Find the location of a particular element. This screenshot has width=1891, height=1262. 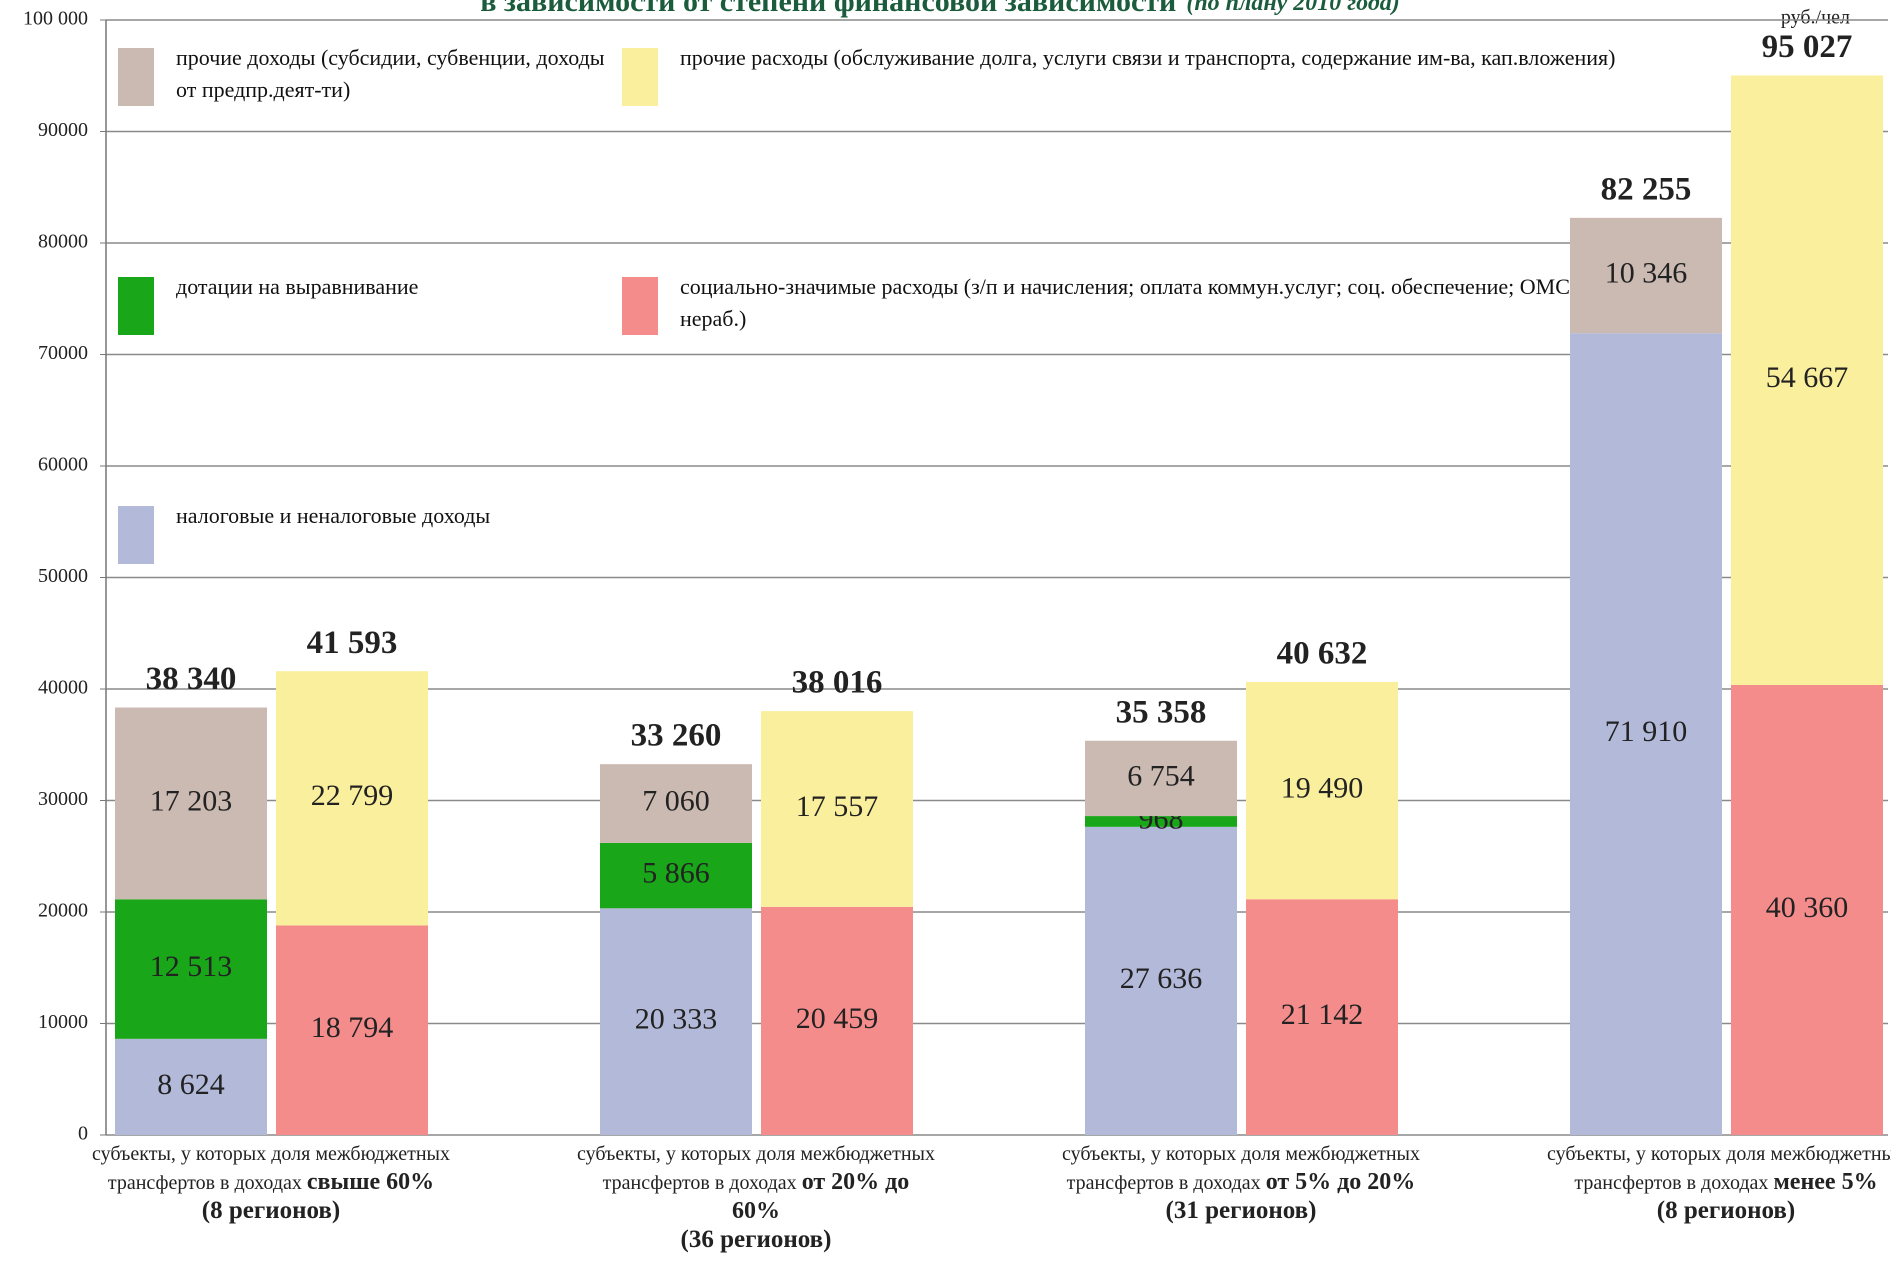

value-label: 19 490 is located at coordinates (1322, 788).